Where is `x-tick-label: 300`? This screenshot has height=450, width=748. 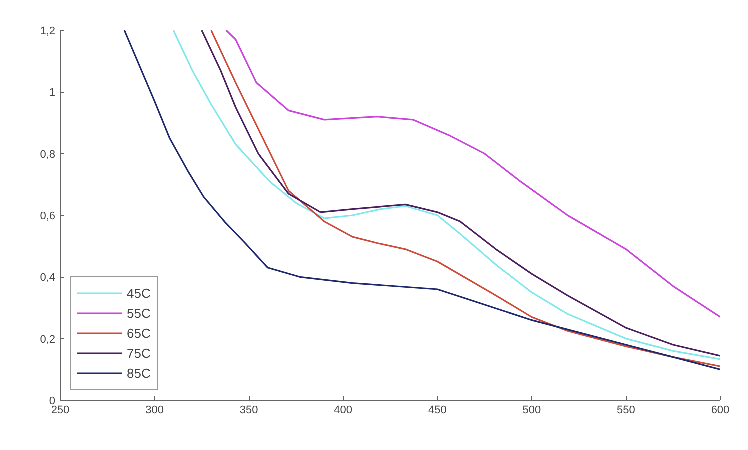 x-tick-label: 300 is located at coordinates (155, 410).